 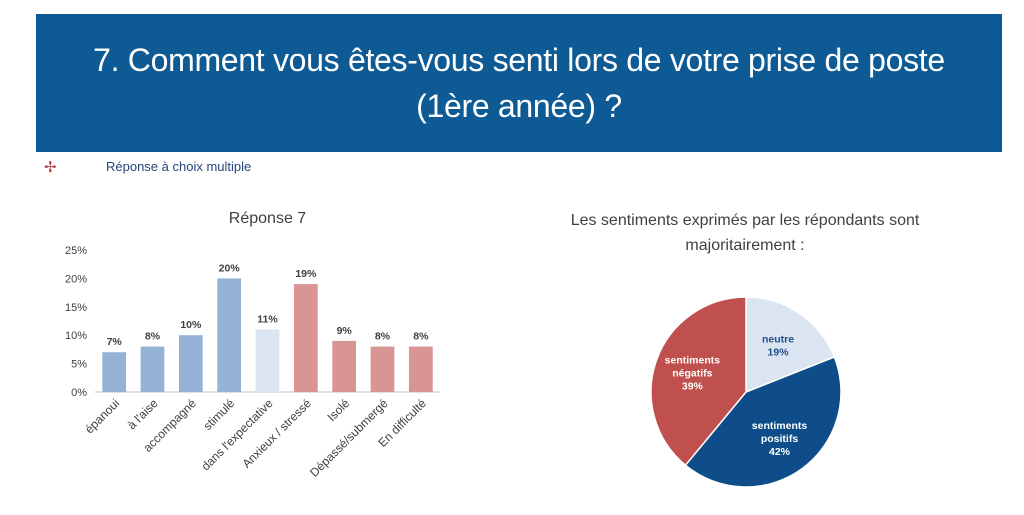 What do you see at coordinates (267, 320) in the screenshot?
I see `bar-value-label: 11%` at bounding box center [267, 320].